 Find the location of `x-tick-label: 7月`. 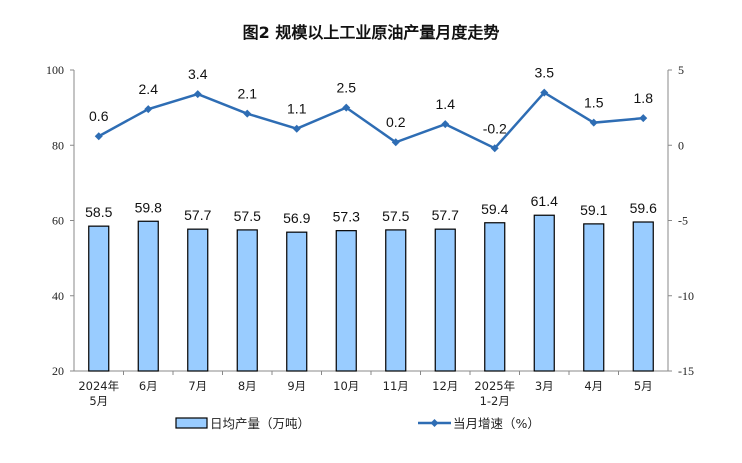

x-tick-label: 7月 is located at coordinates (197, 386).